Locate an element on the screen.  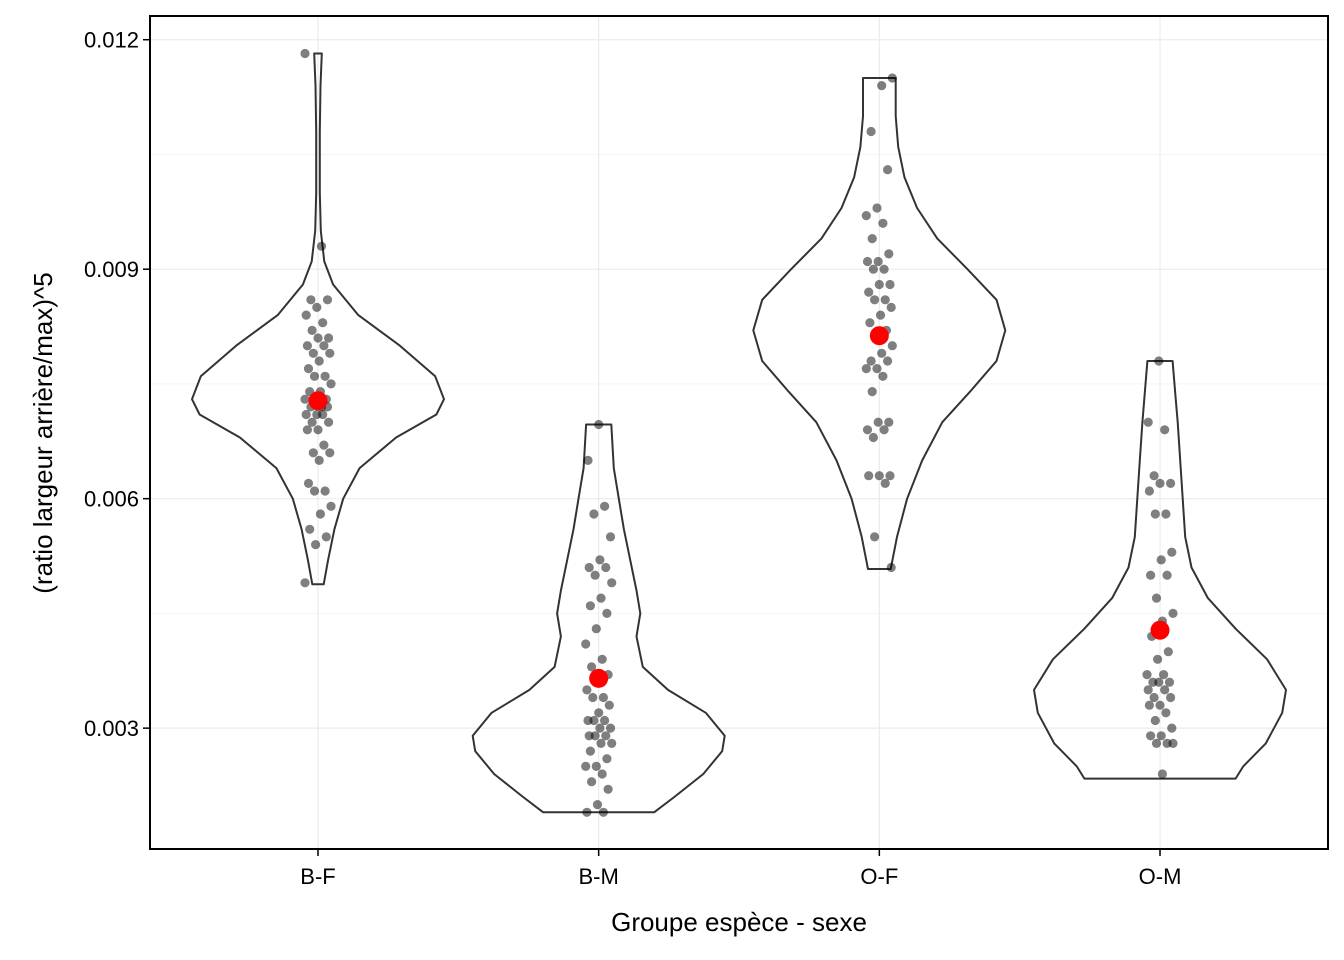
mean-point-B-M is located at coordinates (599, 678).